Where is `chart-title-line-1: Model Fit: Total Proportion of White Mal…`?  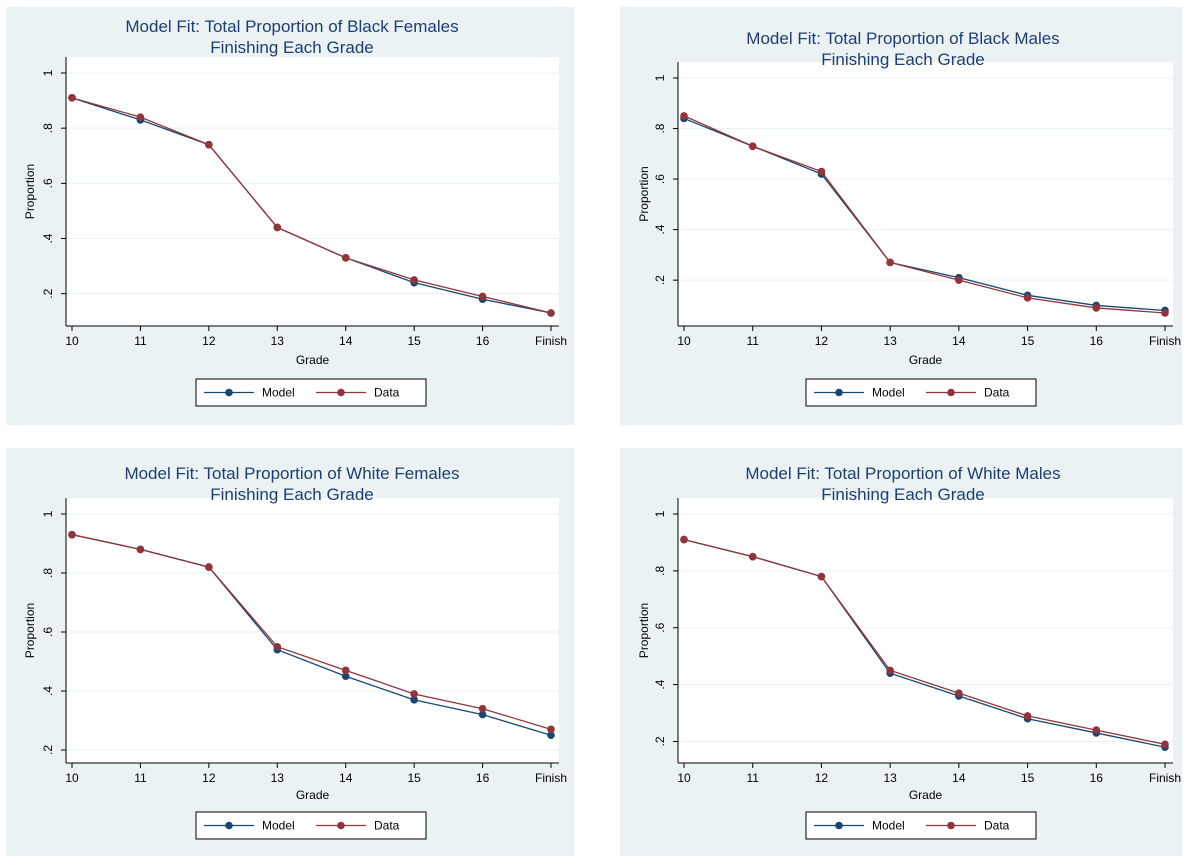
chart-title-line-1: Model Fit: Total Proportion of White Mal… is located at coordinates (902, 473).